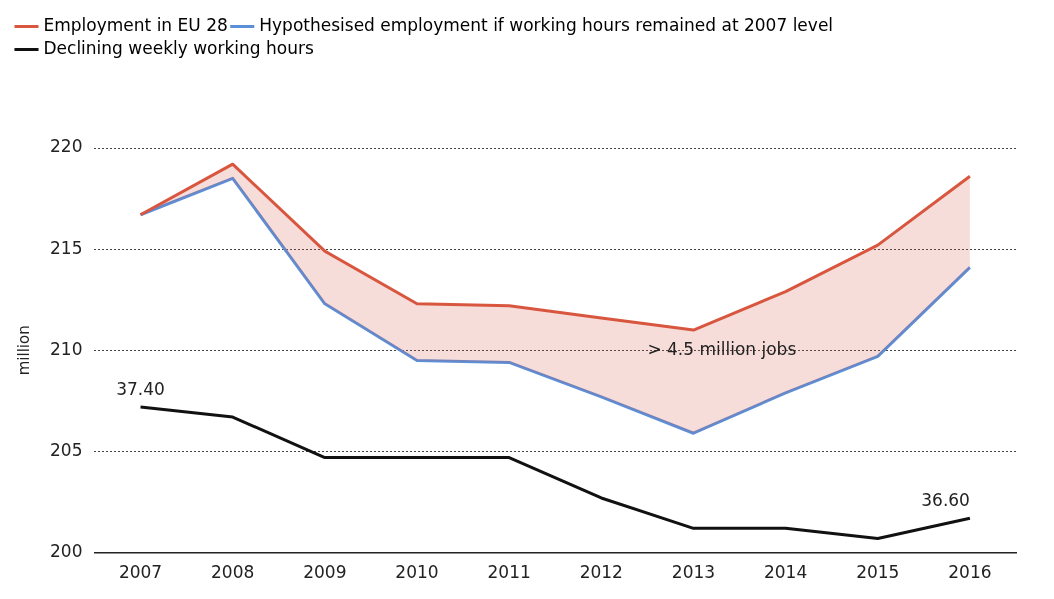  Describe the element at coordinates (23, 350) in the screenshot. I see `y-axis-title: million` at that location.